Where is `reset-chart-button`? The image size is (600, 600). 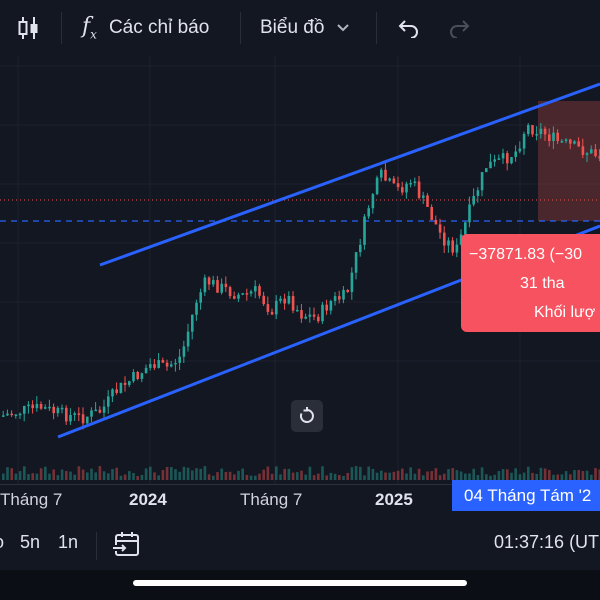
reset-chart-button is located at coordinates (307, 416).